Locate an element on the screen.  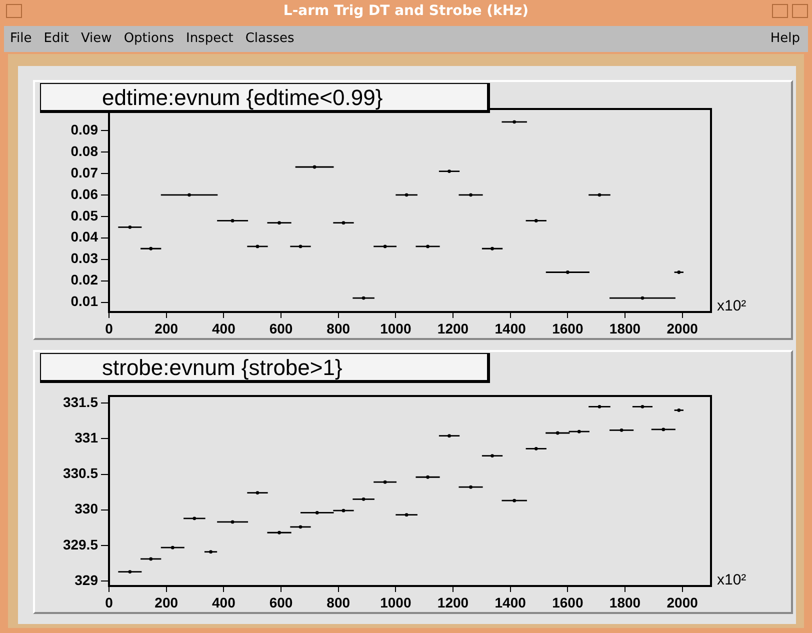
y-tick-label: 0.07 is located at coordinates (84, 172).